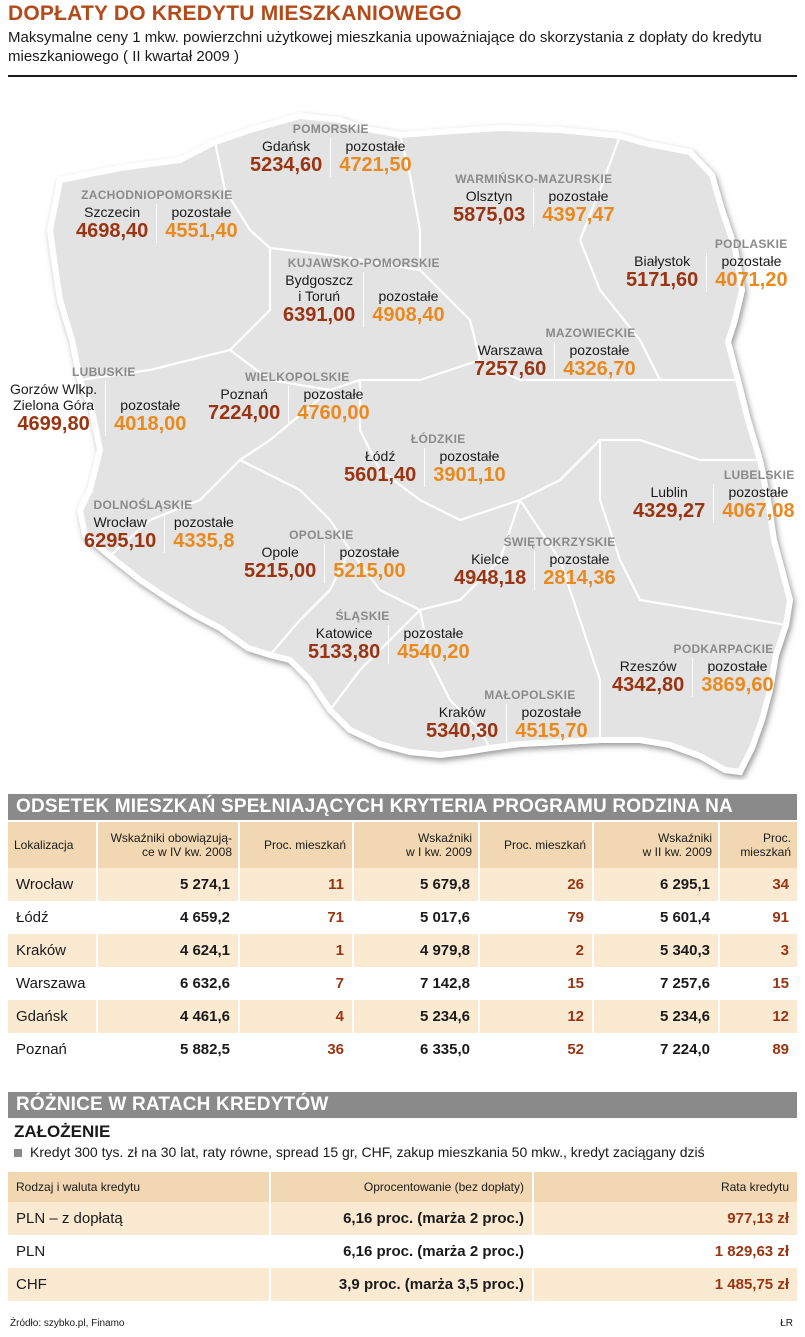 Image resolution: width=805 pixels, height=1337 pixels. Describe the element at coordinates (656, 950) in the screenshot. I see `index-cell: 5 340,3` at that location.